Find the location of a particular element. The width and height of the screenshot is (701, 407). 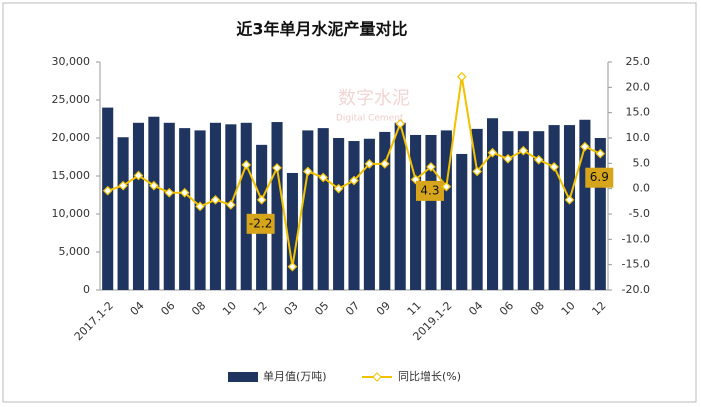

y-tick-label: 30,000 is located at coordinates (71, 61).